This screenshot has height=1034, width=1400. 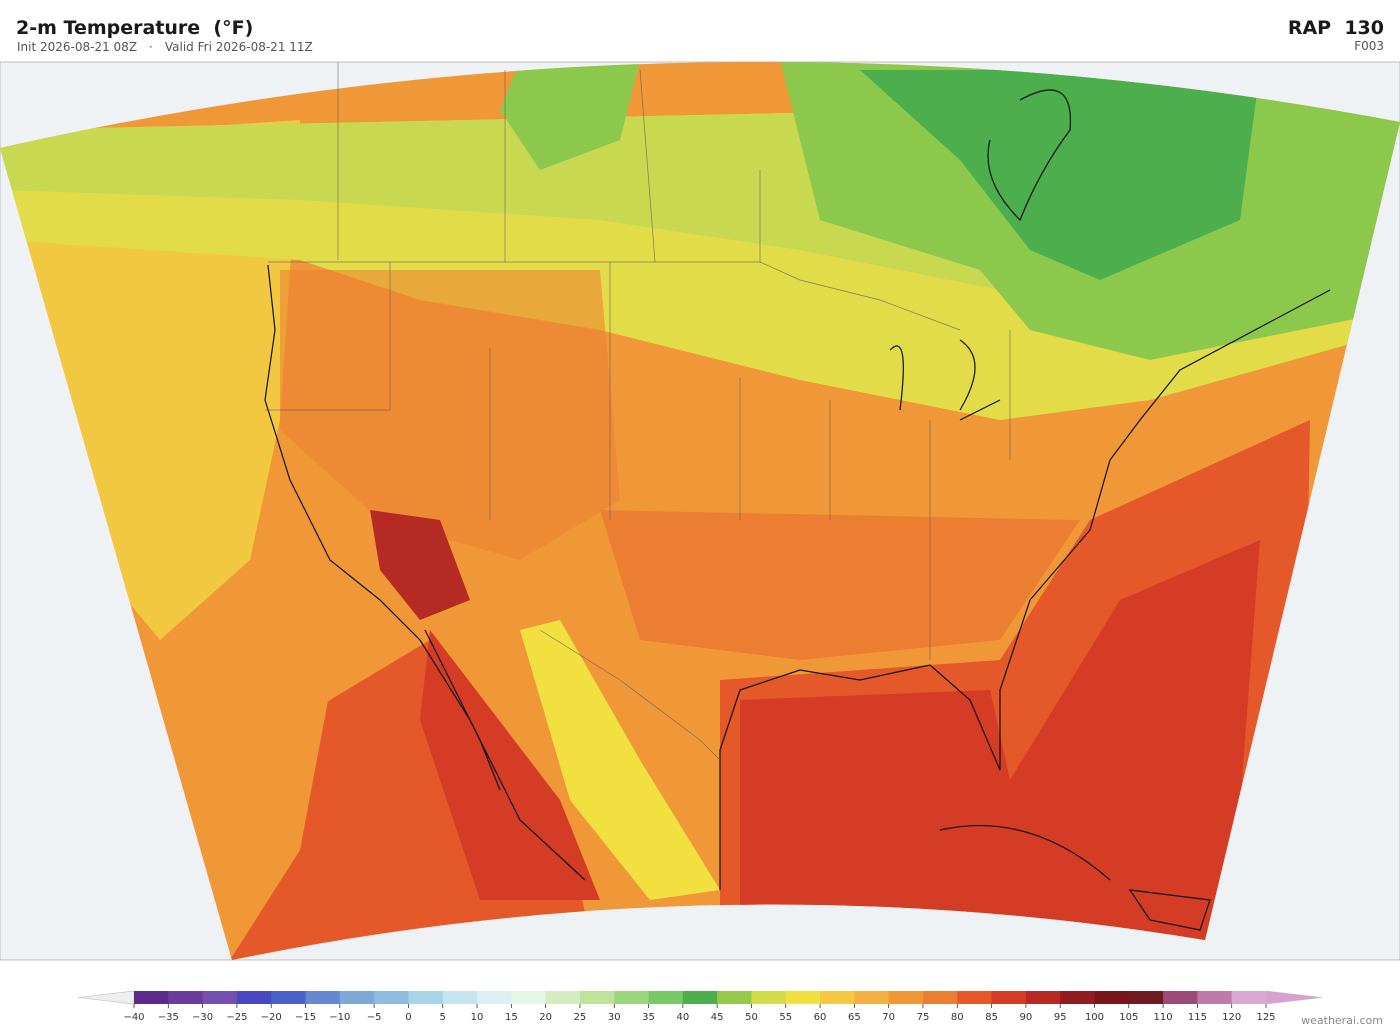 I want to click on colorbar-tick-label: −20, so click(x=271, y=1017).